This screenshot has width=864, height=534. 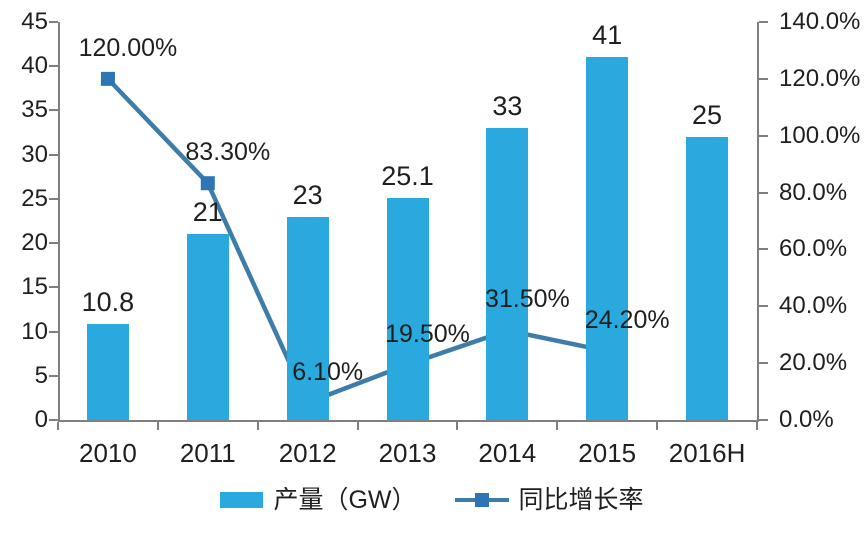 I want to click on right-axis-tick-label: 140.0%, so click(x=820, y=21).